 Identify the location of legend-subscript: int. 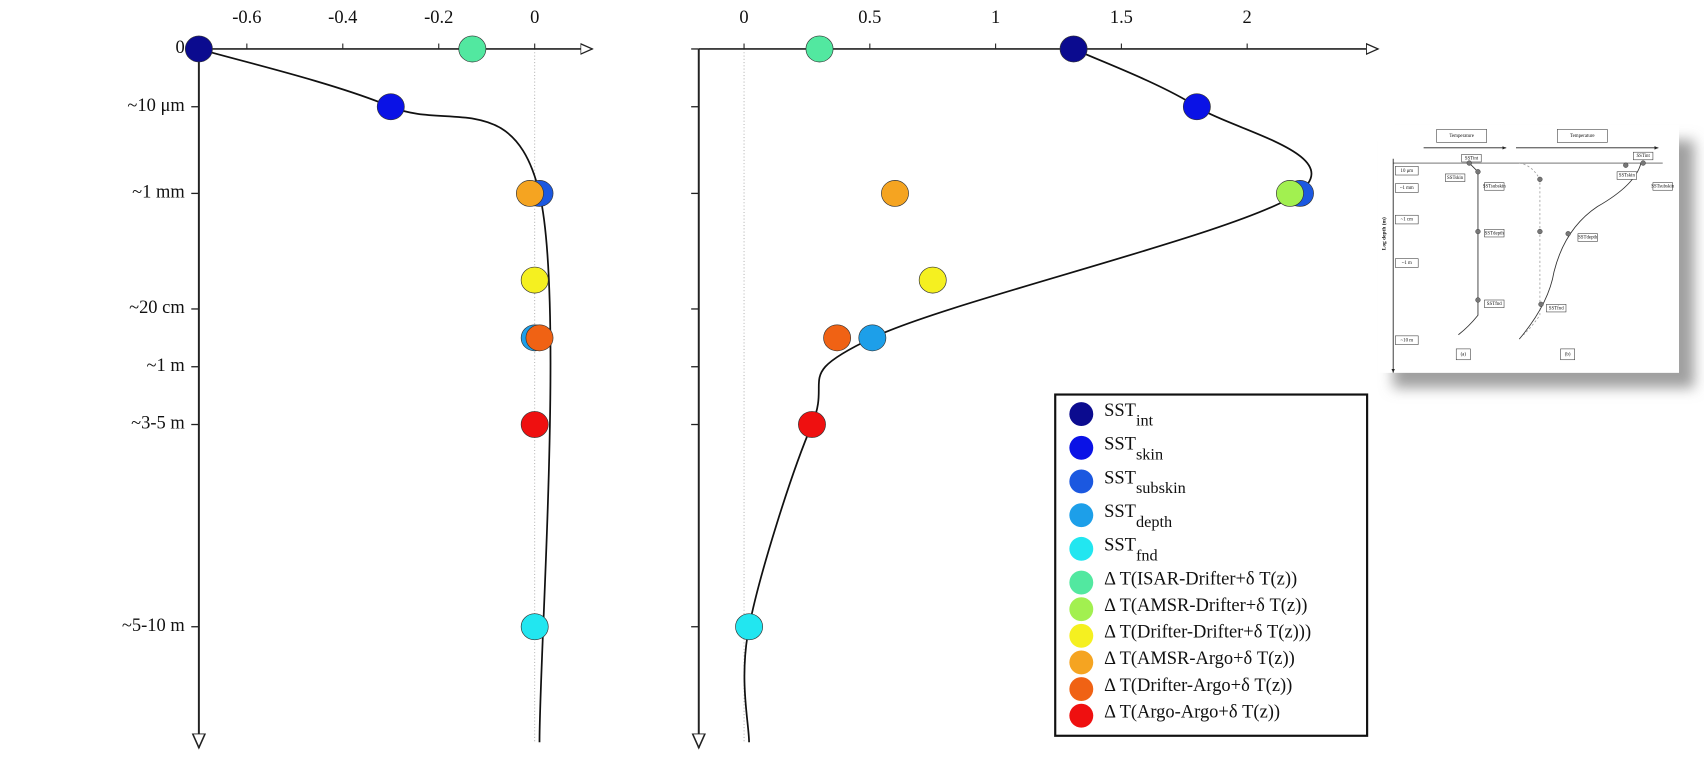
(1145, 419).